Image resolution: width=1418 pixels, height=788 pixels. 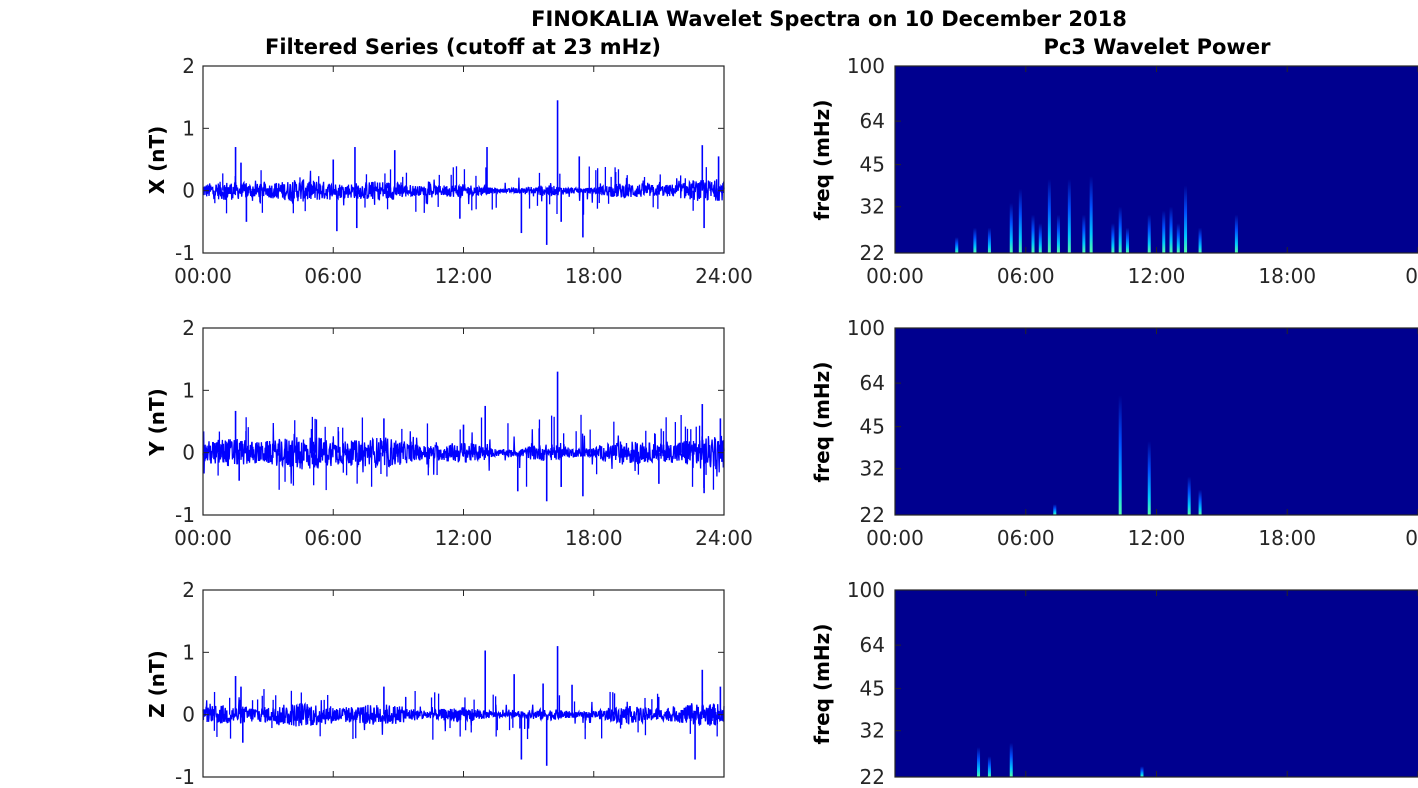 I want to click on x-series-ylabel: X (nT), so click(x=157, y=160).